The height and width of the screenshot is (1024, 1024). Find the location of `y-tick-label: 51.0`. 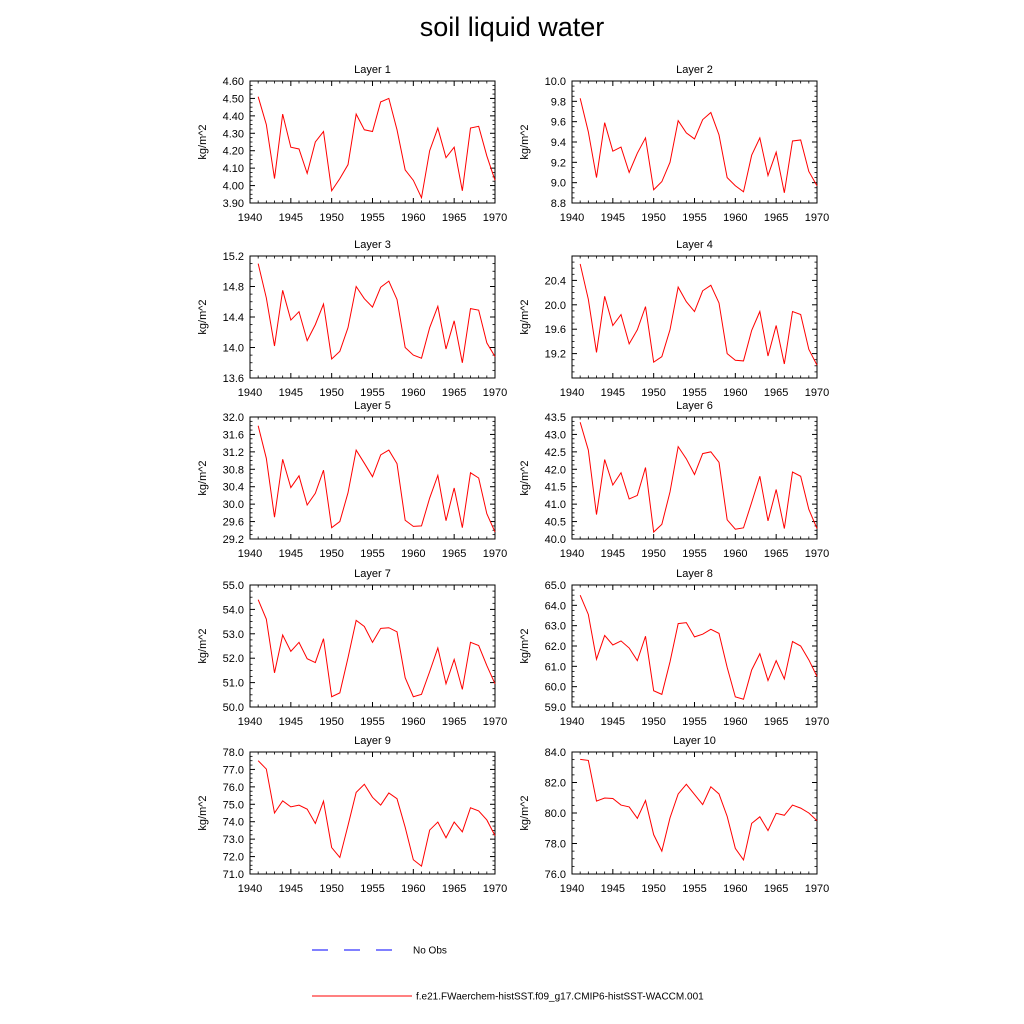

y-tick-label: 51.0 is located at coordinates (233, 684).